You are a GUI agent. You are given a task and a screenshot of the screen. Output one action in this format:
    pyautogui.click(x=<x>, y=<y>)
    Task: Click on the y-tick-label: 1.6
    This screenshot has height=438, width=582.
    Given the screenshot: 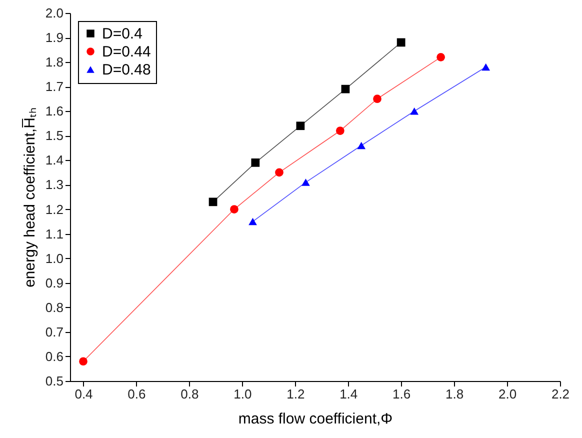 What is the action you would take?
    pyautogui.click(x=54, y=111)
    